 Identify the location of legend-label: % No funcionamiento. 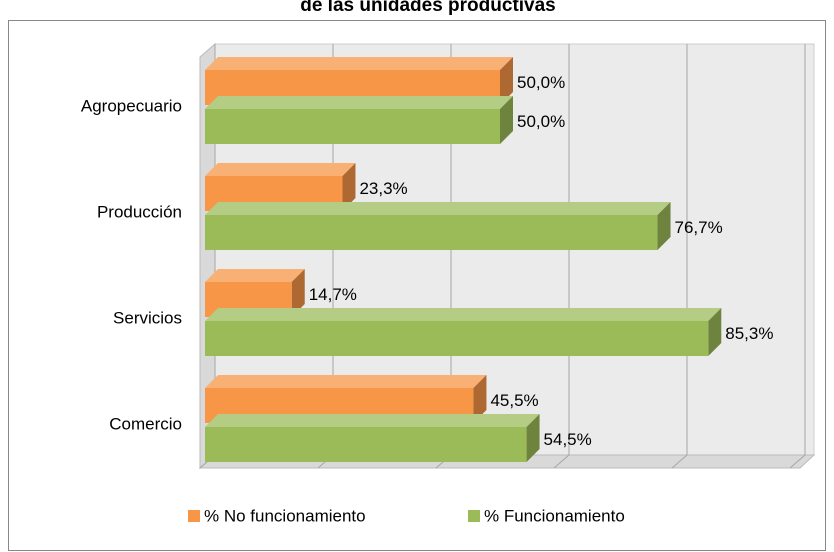
(285, 515).